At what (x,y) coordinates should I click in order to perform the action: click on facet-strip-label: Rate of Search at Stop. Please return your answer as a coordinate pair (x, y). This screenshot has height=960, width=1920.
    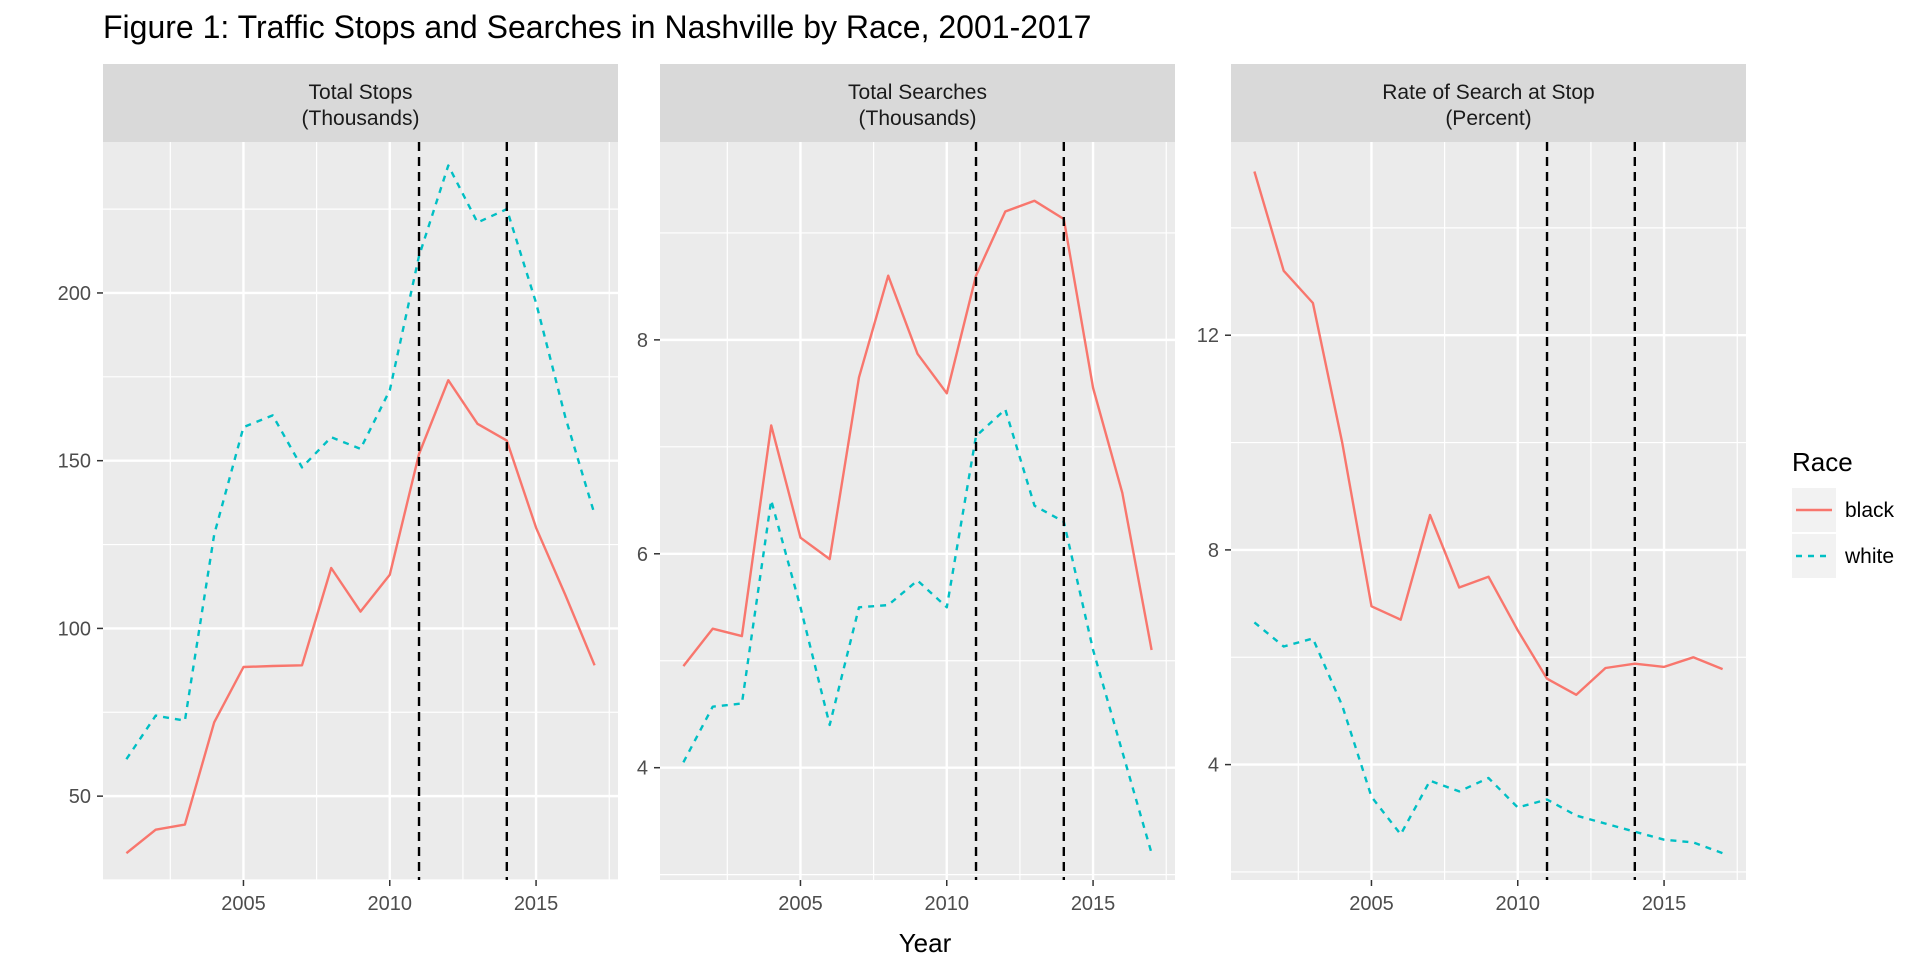
    Looking at the image, I should click on (1488, 92).